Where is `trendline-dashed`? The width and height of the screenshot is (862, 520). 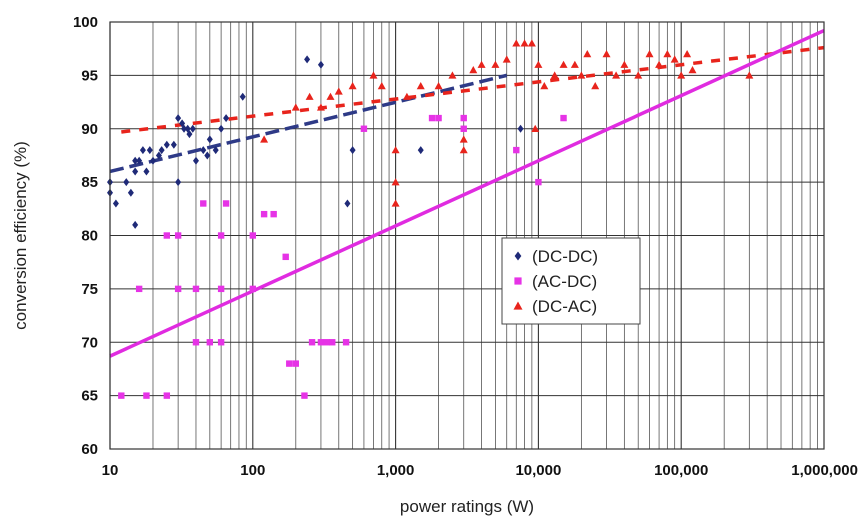 trendline-dashed is located at coordinates (308, 123).